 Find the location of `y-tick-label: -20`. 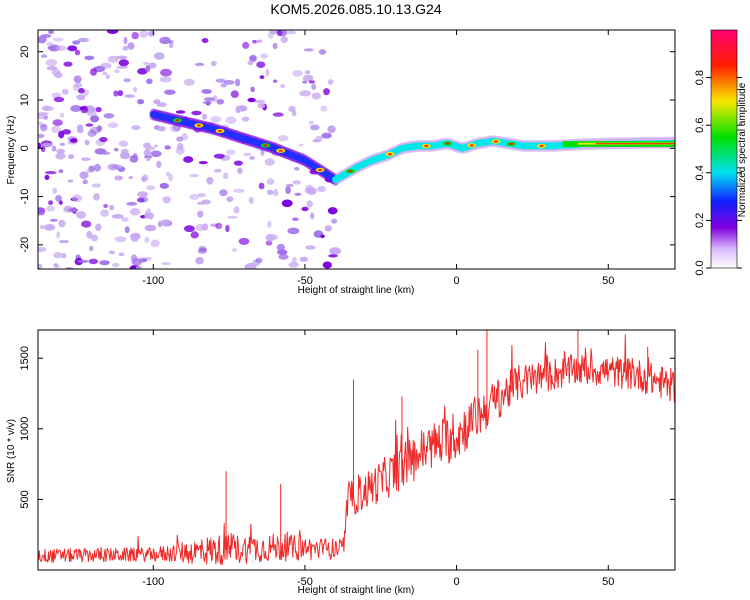

y-tick-label: -20 is located at coordinates (25, 245).